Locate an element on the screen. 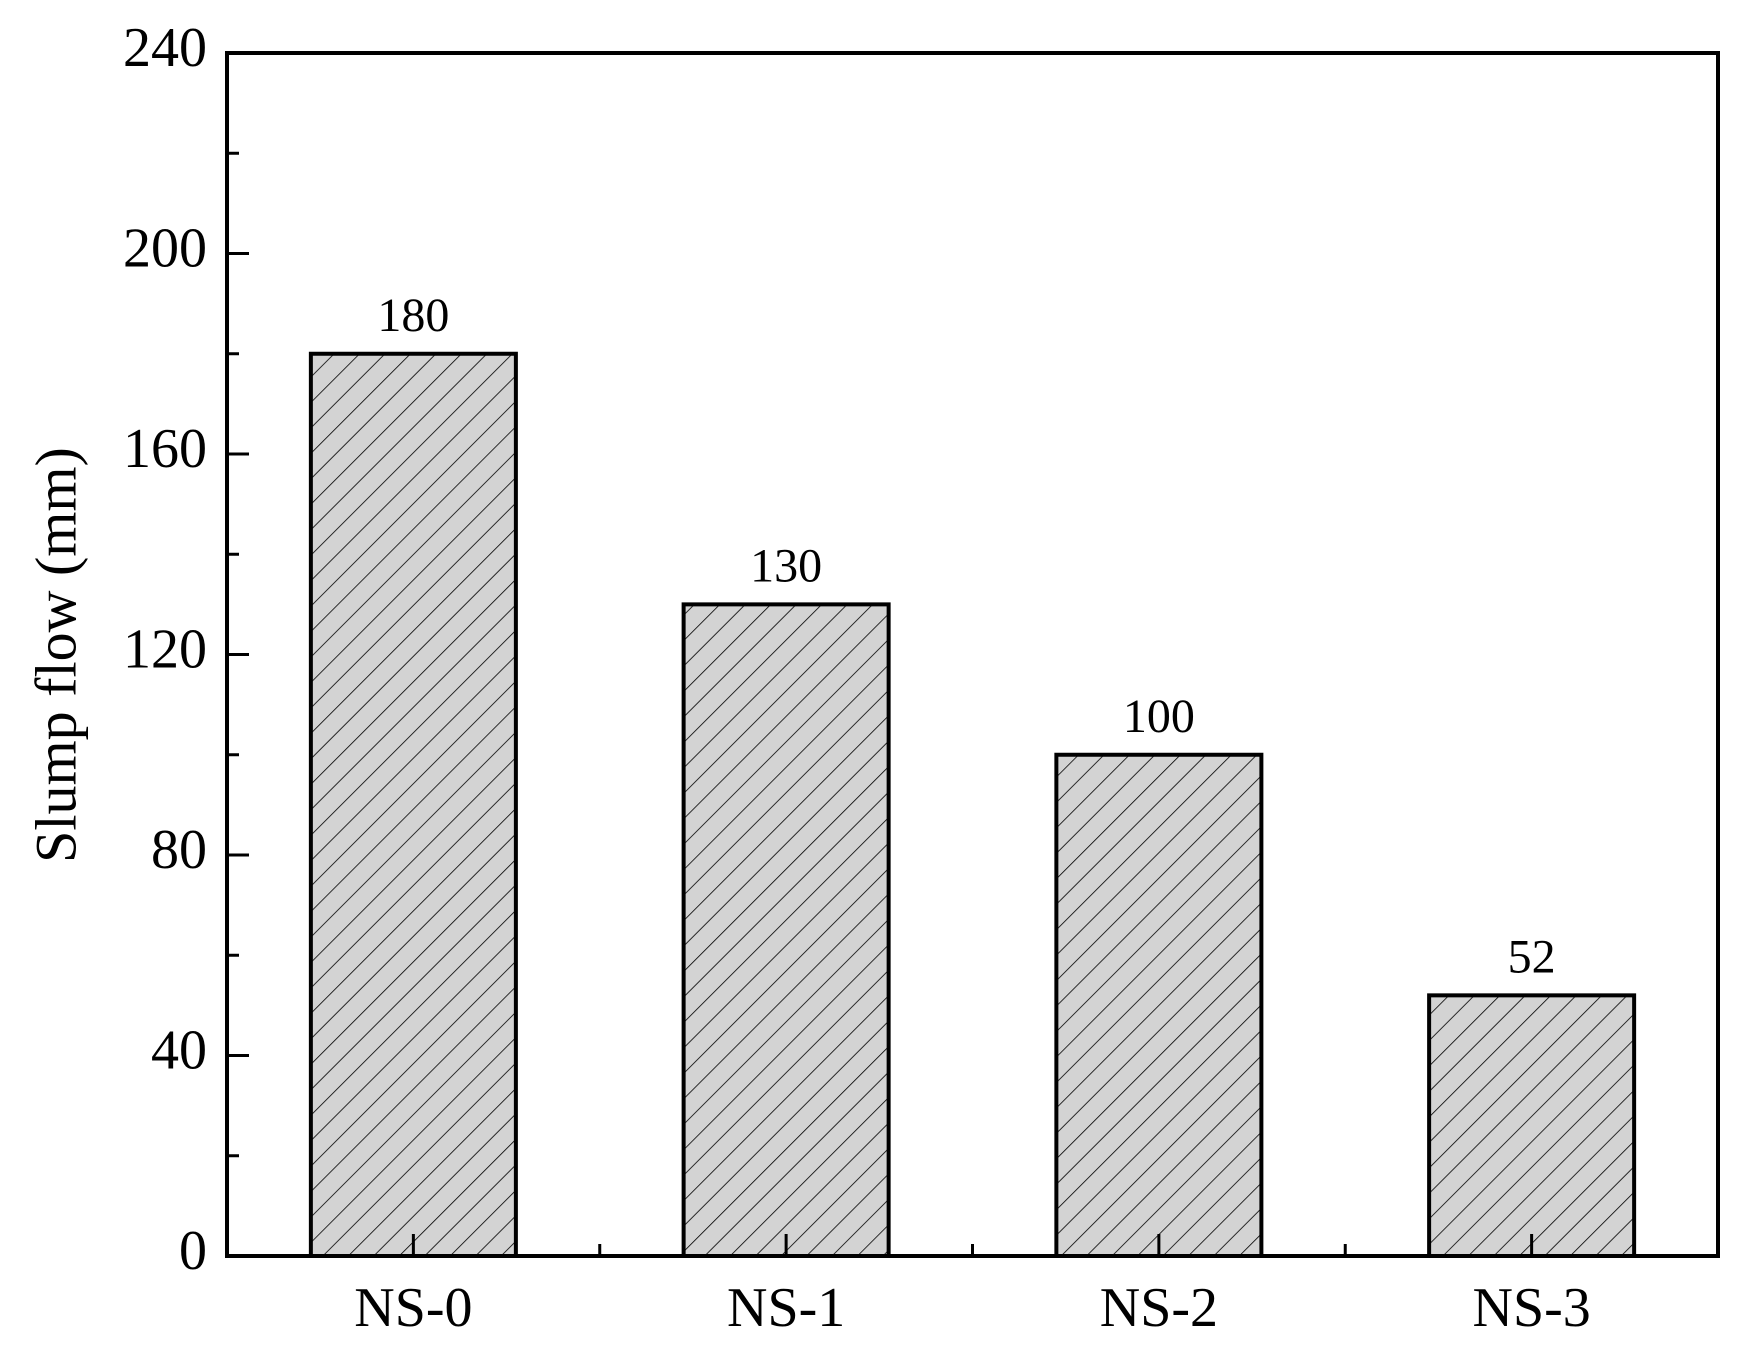  x-tick-label: NS-3 is located at coordinates (1532, 1308).